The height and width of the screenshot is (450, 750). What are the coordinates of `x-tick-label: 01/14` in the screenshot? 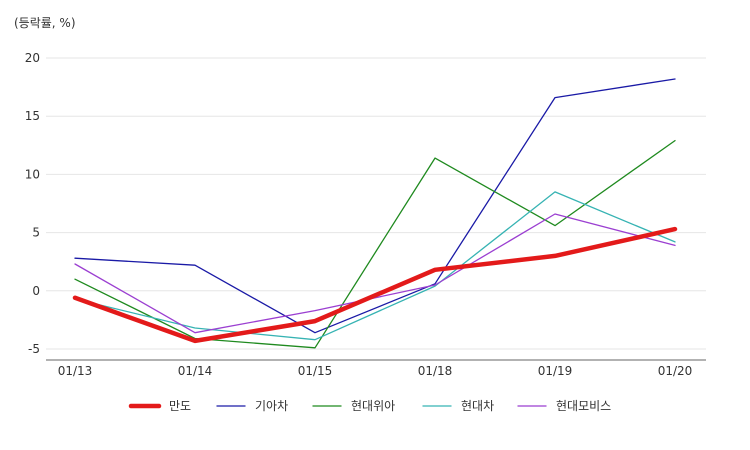 It's located at (195, 371).